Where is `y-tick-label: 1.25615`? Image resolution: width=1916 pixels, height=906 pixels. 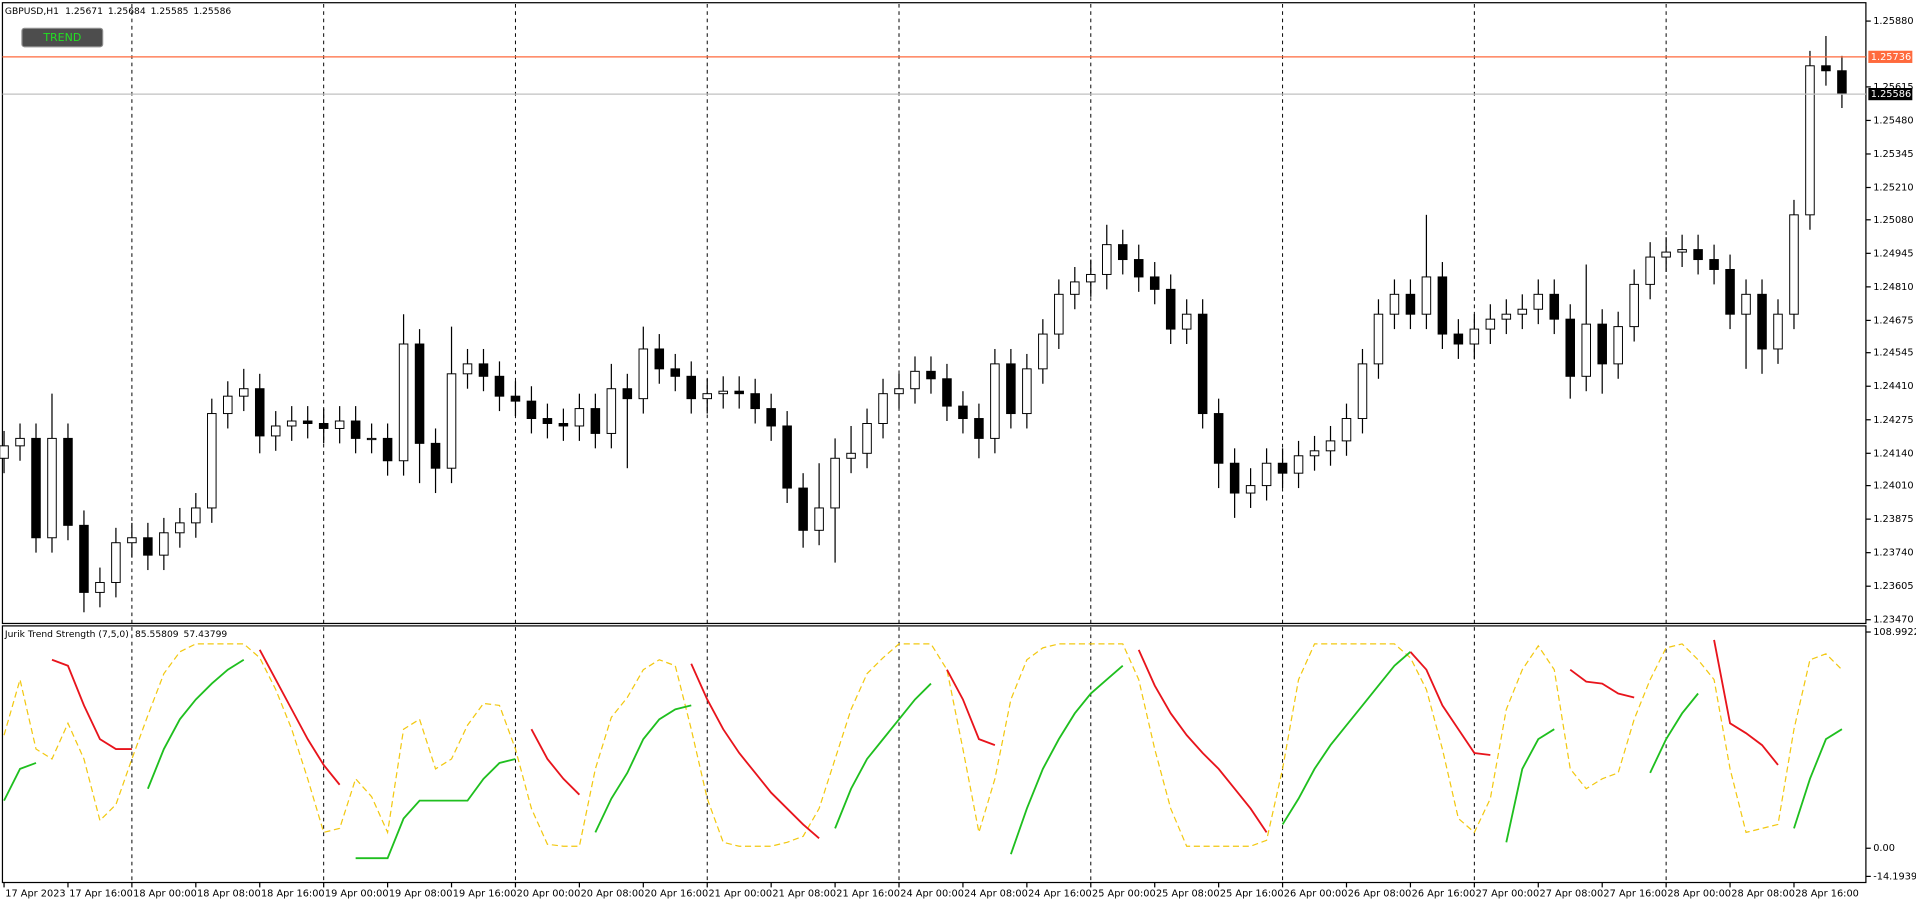
y-tick-label: 1.25615 is located at coordinates (1893, 87).